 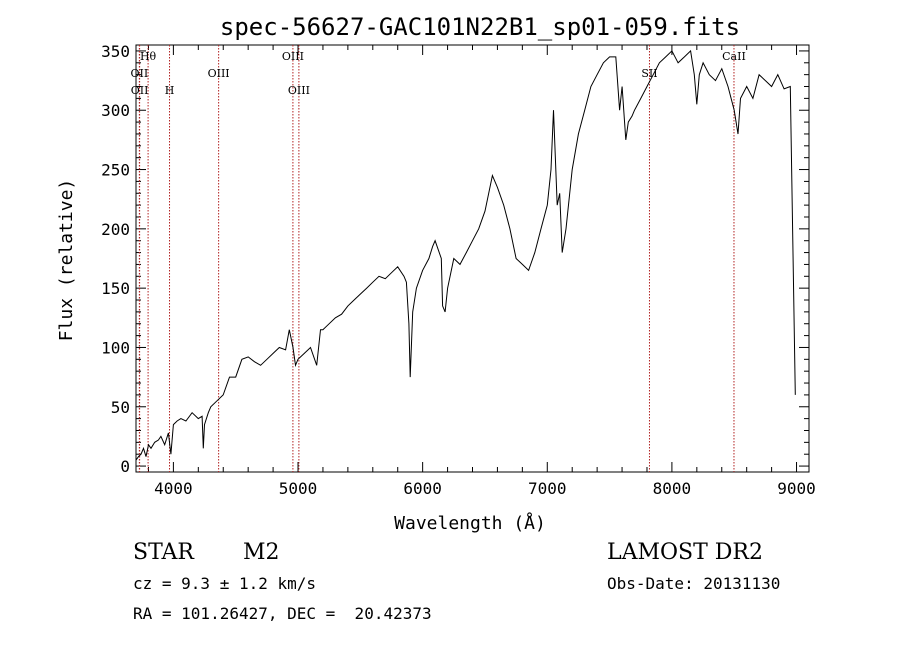 What do you see at coordinates (225, 583) in the screenshot?
I see `redshift-velocity: cz = 9.3 ± 1.2 km/s` at bounding box center [225, 583].